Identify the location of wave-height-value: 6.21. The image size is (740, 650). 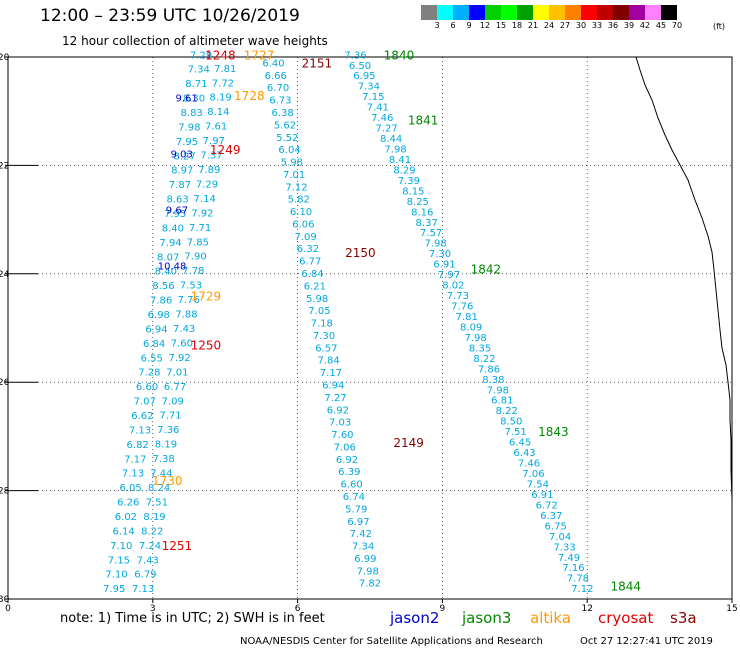
(315, 286).